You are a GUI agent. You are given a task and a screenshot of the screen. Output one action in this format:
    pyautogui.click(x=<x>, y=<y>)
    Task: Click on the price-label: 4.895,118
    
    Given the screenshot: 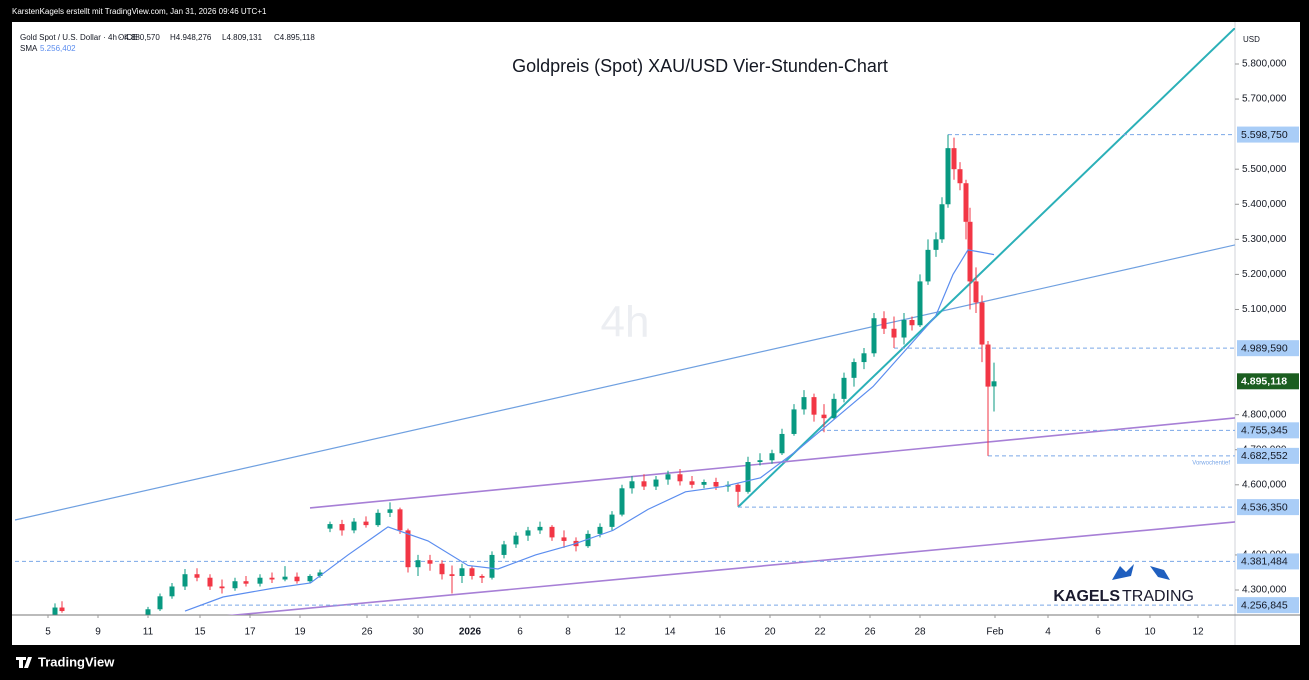 What is the action you would take?
    pyautogui.click(x=1264, y=382)
    